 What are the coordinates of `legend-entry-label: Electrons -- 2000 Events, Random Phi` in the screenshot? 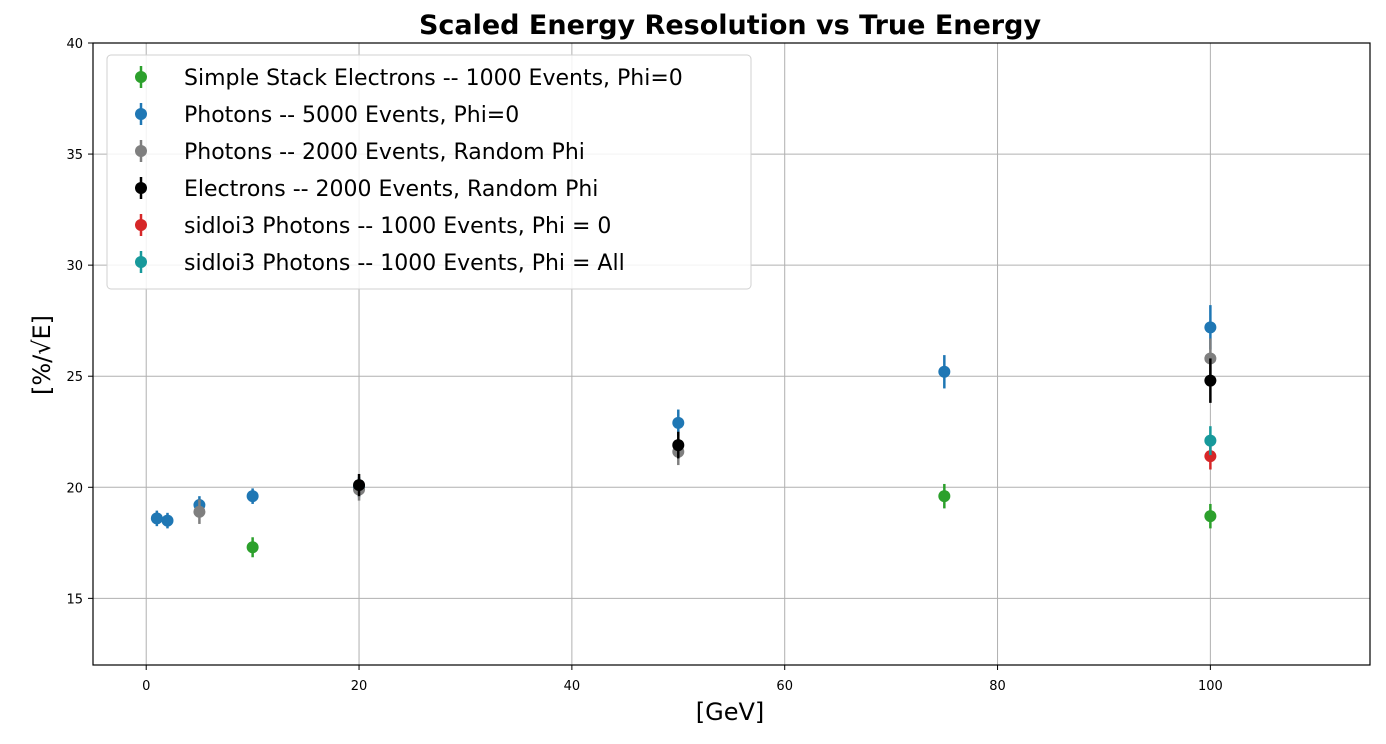 It's located at (391, 189).